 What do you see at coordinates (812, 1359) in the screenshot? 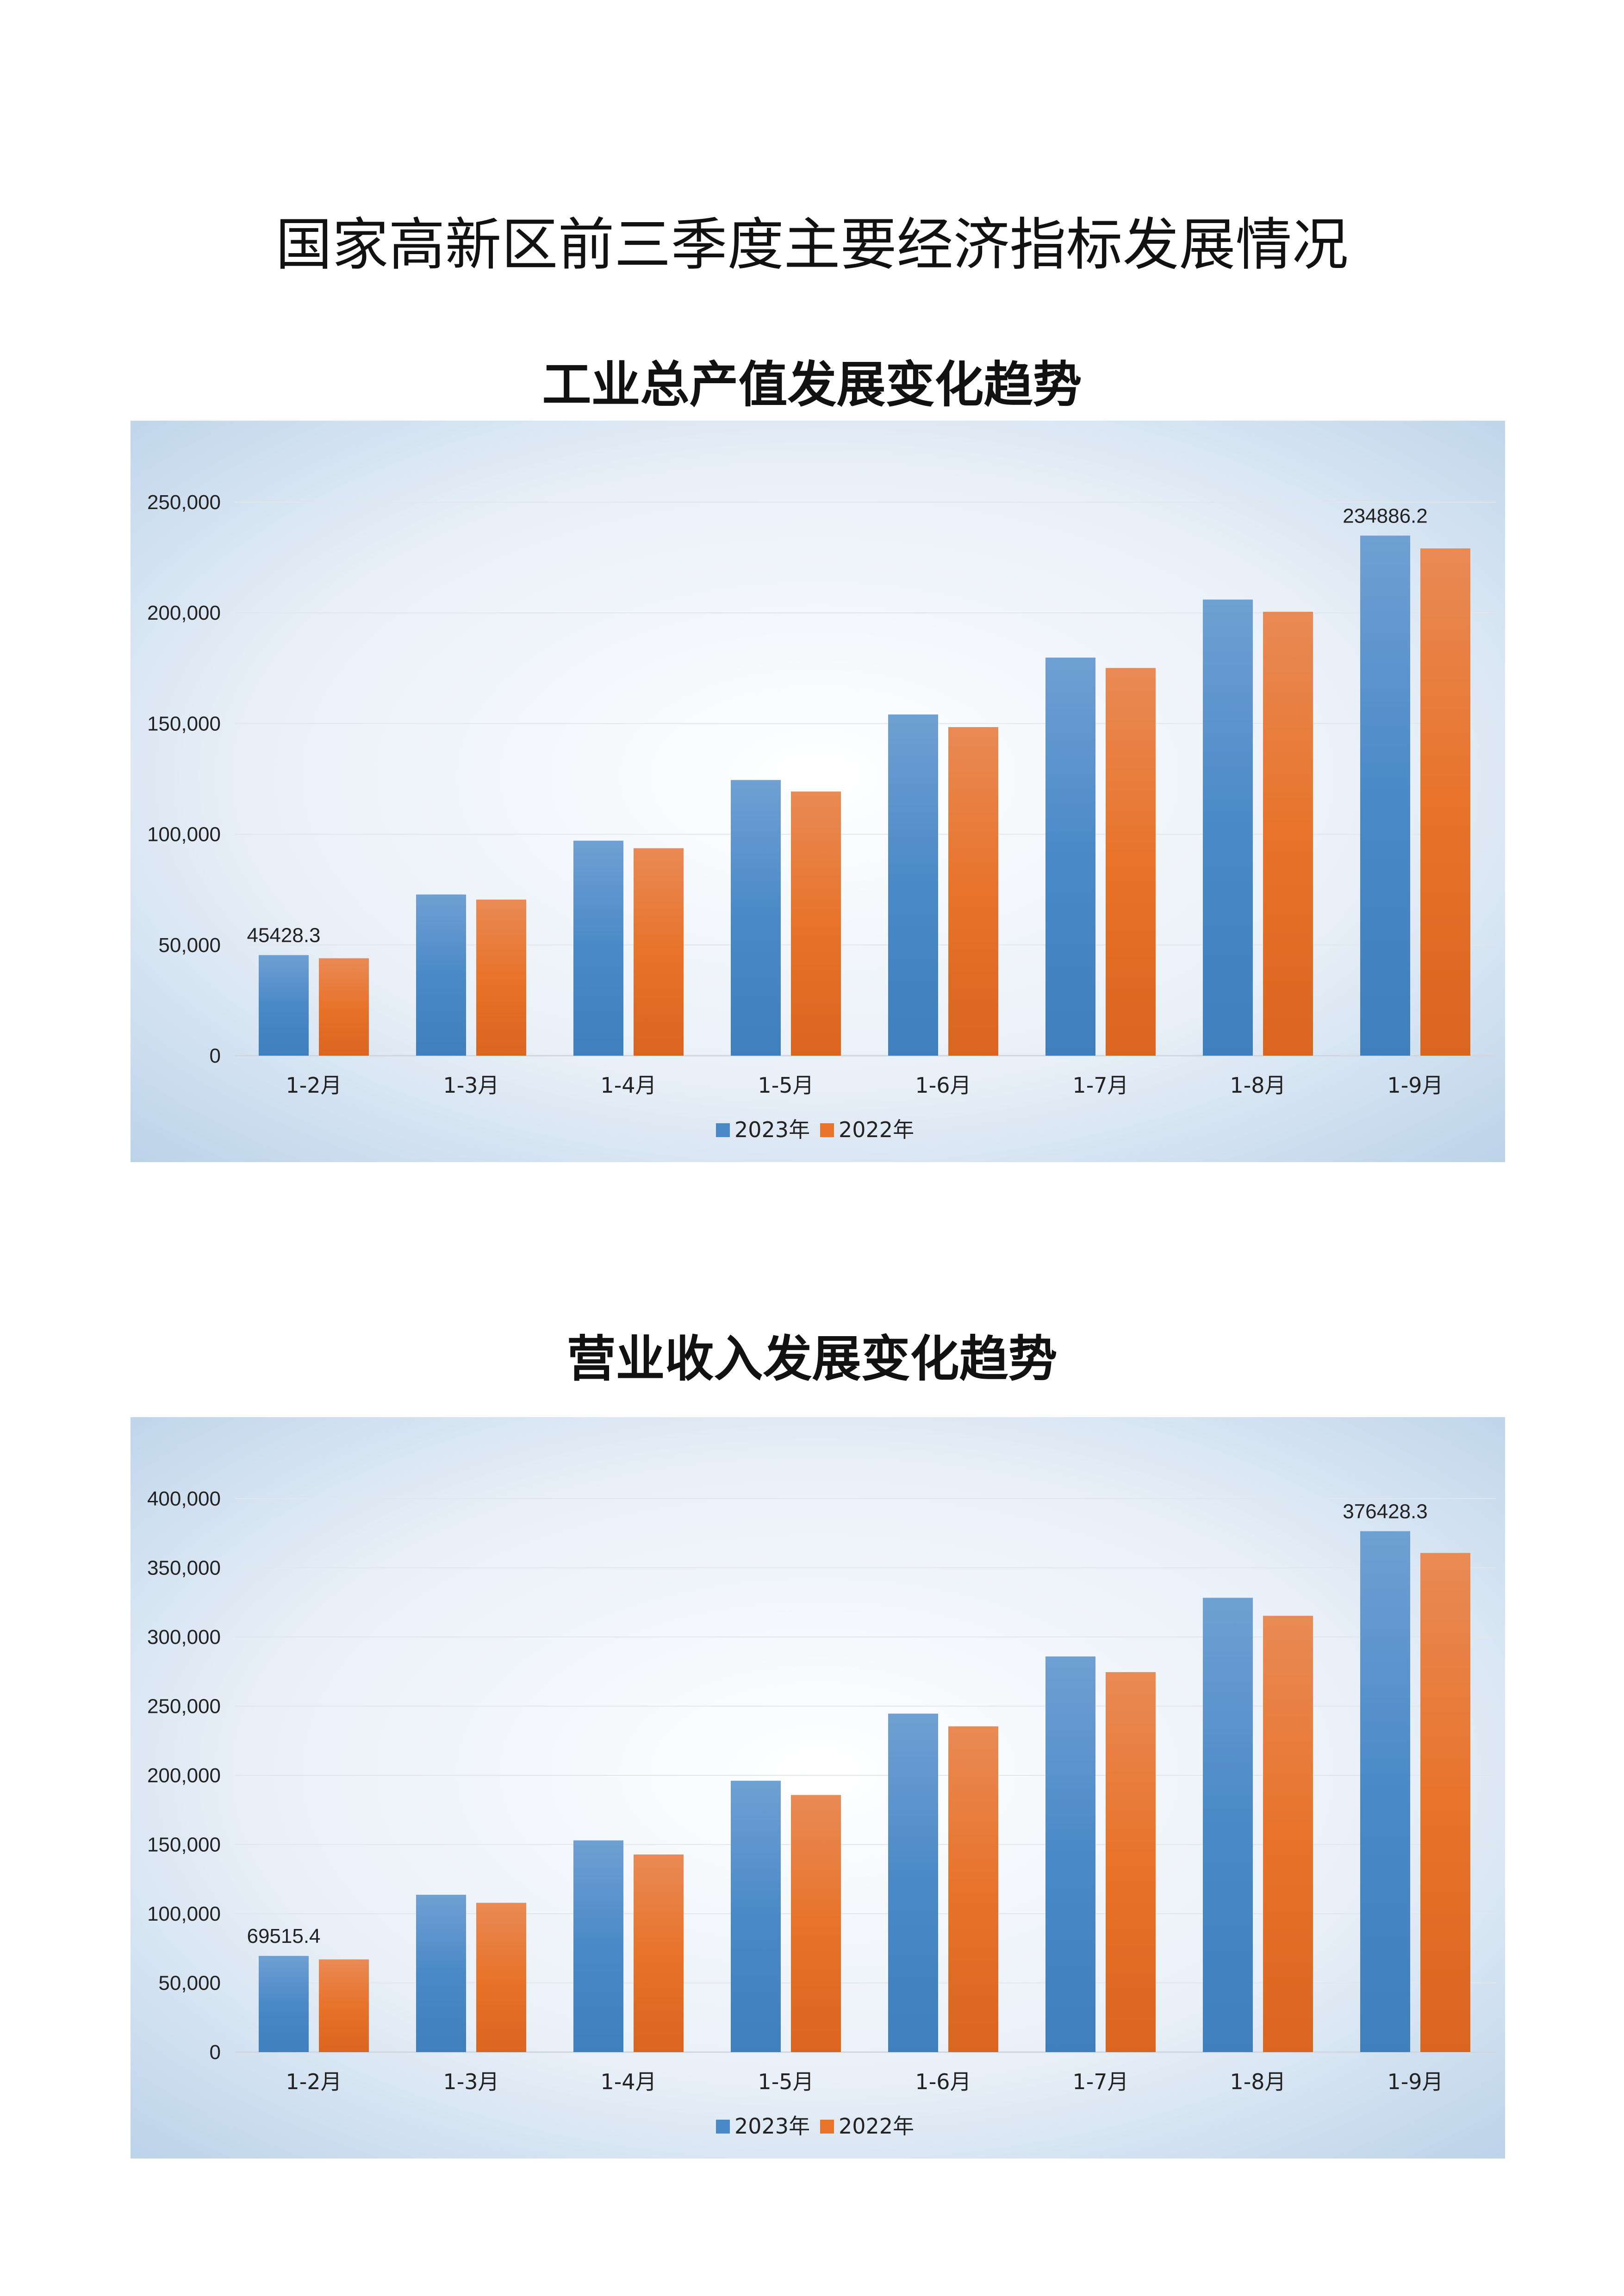
I see `chart-title-revenue: 营业收入发展变化趋势` at bounding box center [812, 1359].